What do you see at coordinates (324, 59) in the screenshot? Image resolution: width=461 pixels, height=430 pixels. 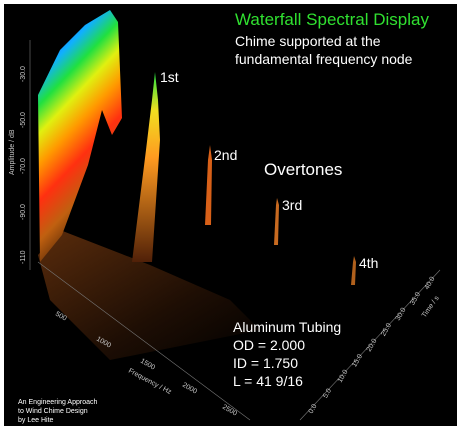 I see `subtitle-line: fundamental frequency node` at bounding box center [324, 59].